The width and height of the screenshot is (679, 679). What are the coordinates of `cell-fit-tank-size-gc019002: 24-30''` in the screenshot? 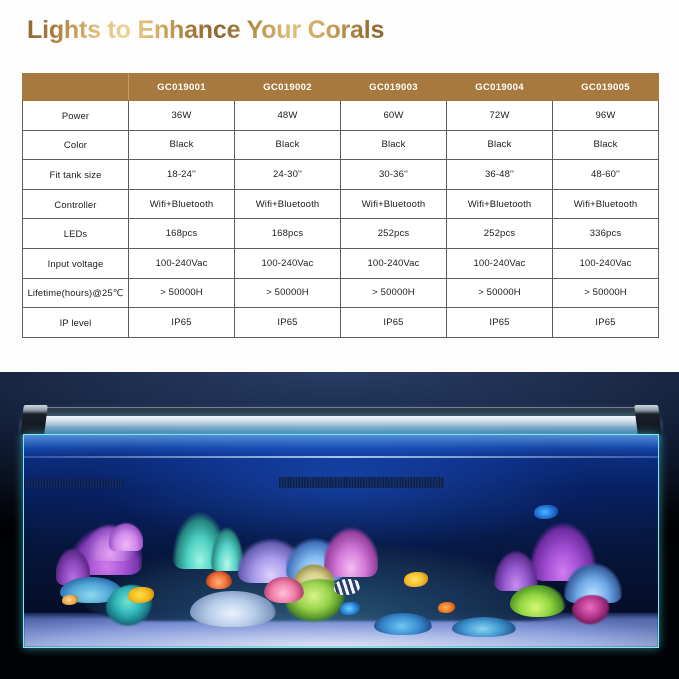 It's located at (287, 174).